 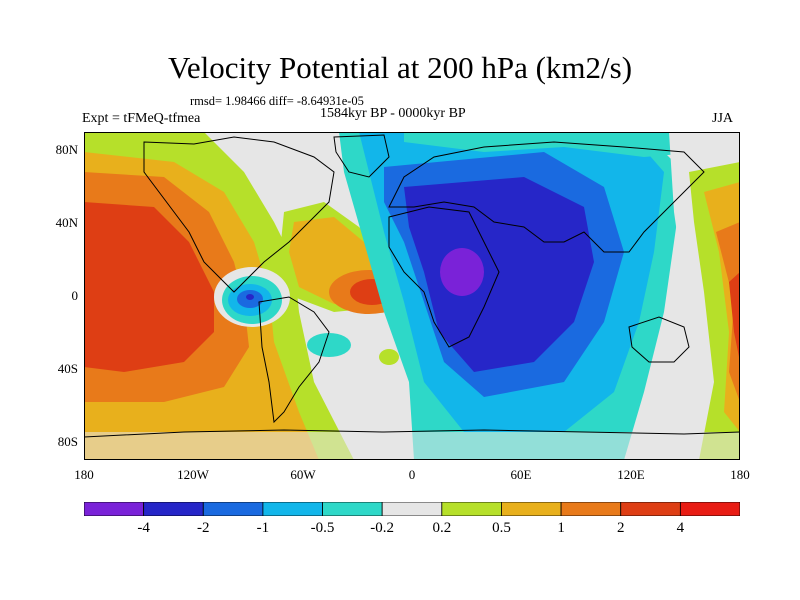 I want to click on colorbar-label: -0.5, so click(x=322, y=528).